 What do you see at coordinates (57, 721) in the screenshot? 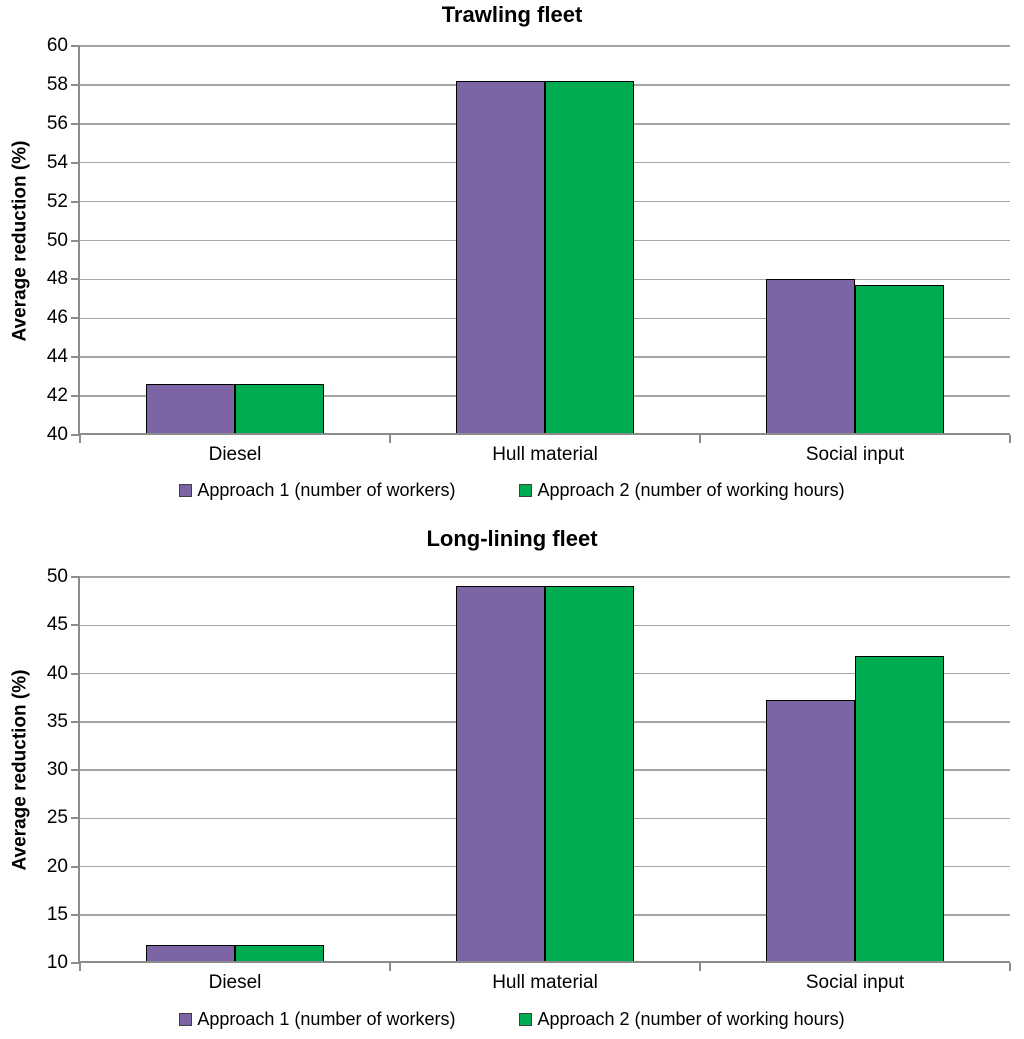
I see `y-tick-label: 35` at bounding box center [57, 721].